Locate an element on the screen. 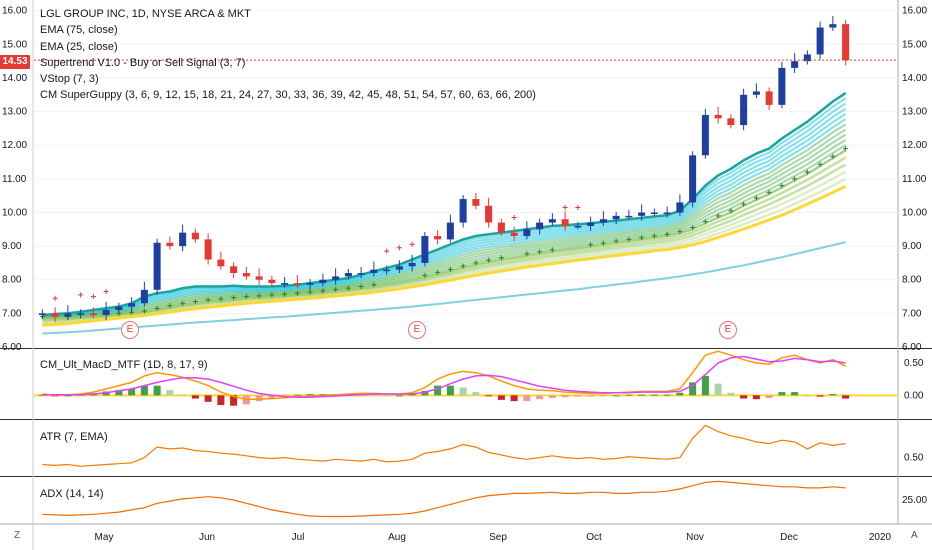 The image size is (932, 550). indicator-vstop: VStop (7, 3) is located at coordinates (69, 79).